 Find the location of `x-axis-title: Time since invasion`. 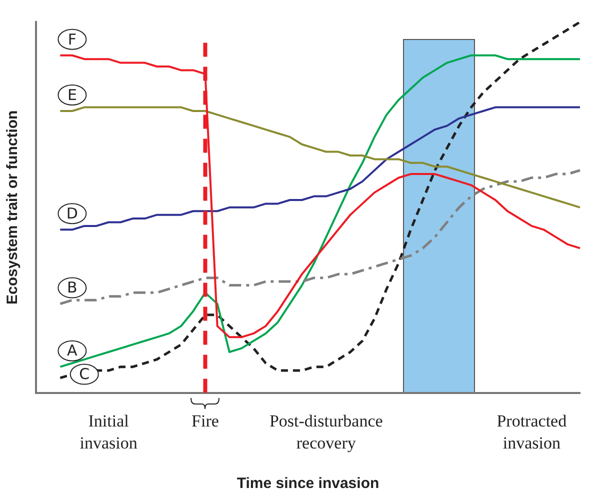

x-axis-title: Time since invasion is located at coordinates (308, 483).